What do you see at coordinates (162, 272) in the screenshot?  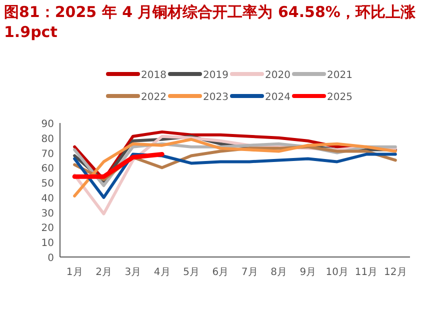 I see `x-tick-label: 4月` at bounding box center [162, 272].